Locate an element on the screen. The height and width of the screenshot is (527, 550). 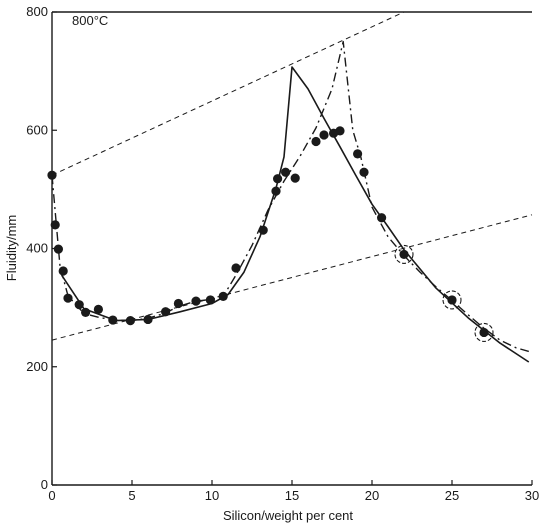
x-tick-label: 20 is located at coordinates (372, 495).